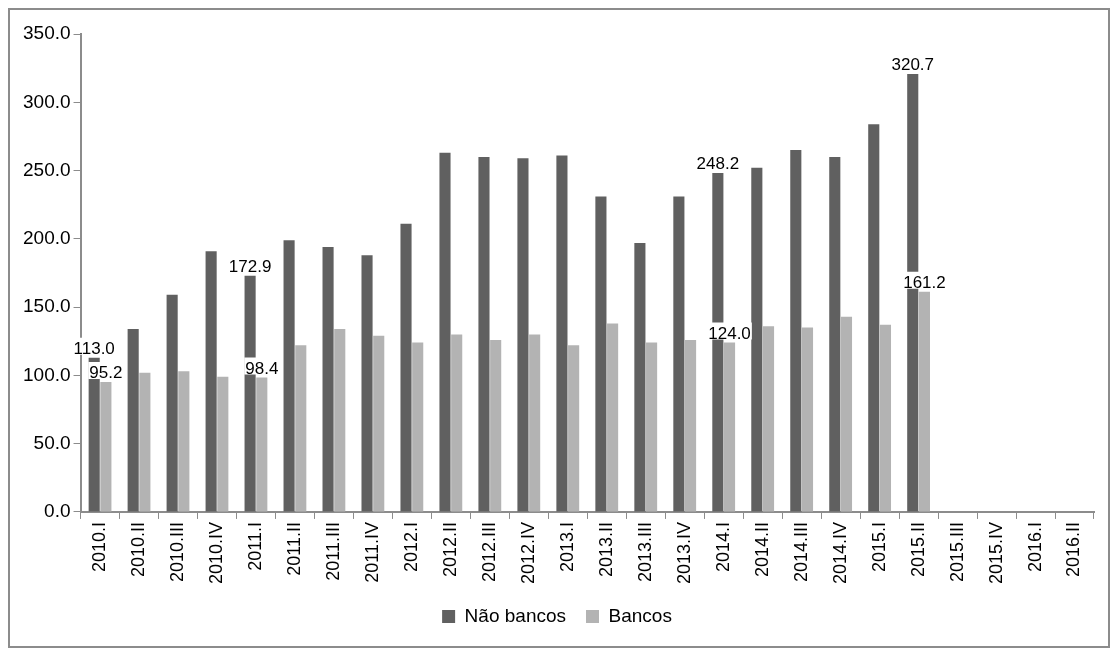  Describe the element at coordinates (57, 511) in the screenshot. I see `y-tick-label: 0.0` at that location.